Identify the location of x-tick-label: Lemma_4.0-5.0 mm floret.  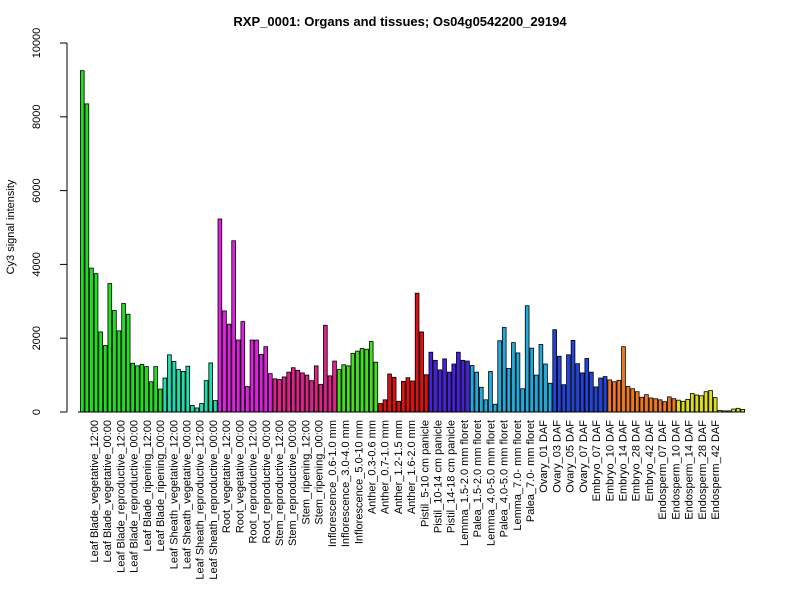
(491, 483).